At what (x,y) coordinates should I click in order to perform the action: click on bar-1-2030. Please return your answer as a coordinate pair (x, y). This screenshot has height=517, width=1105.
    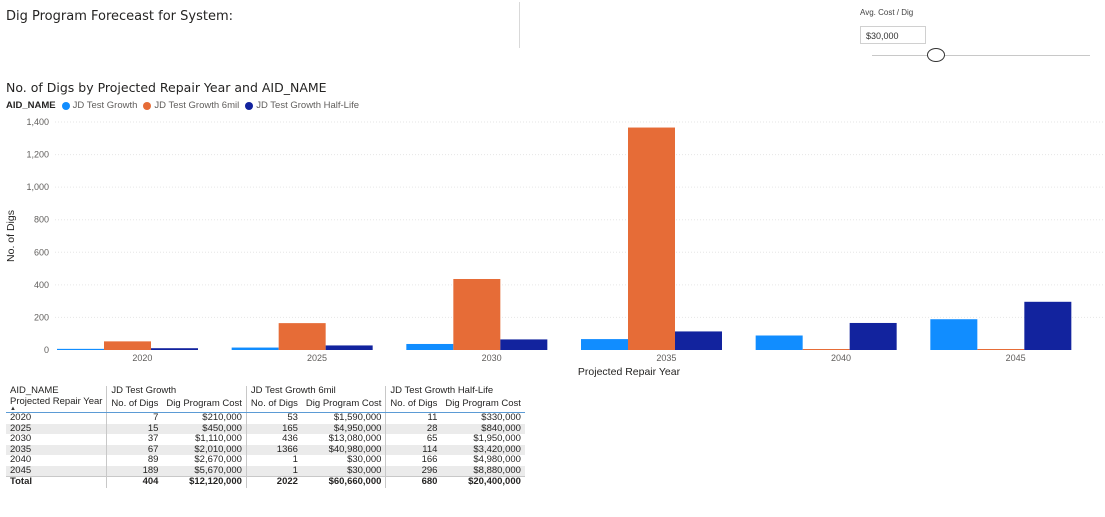
    Looking at the image, I should click on (430, 346).